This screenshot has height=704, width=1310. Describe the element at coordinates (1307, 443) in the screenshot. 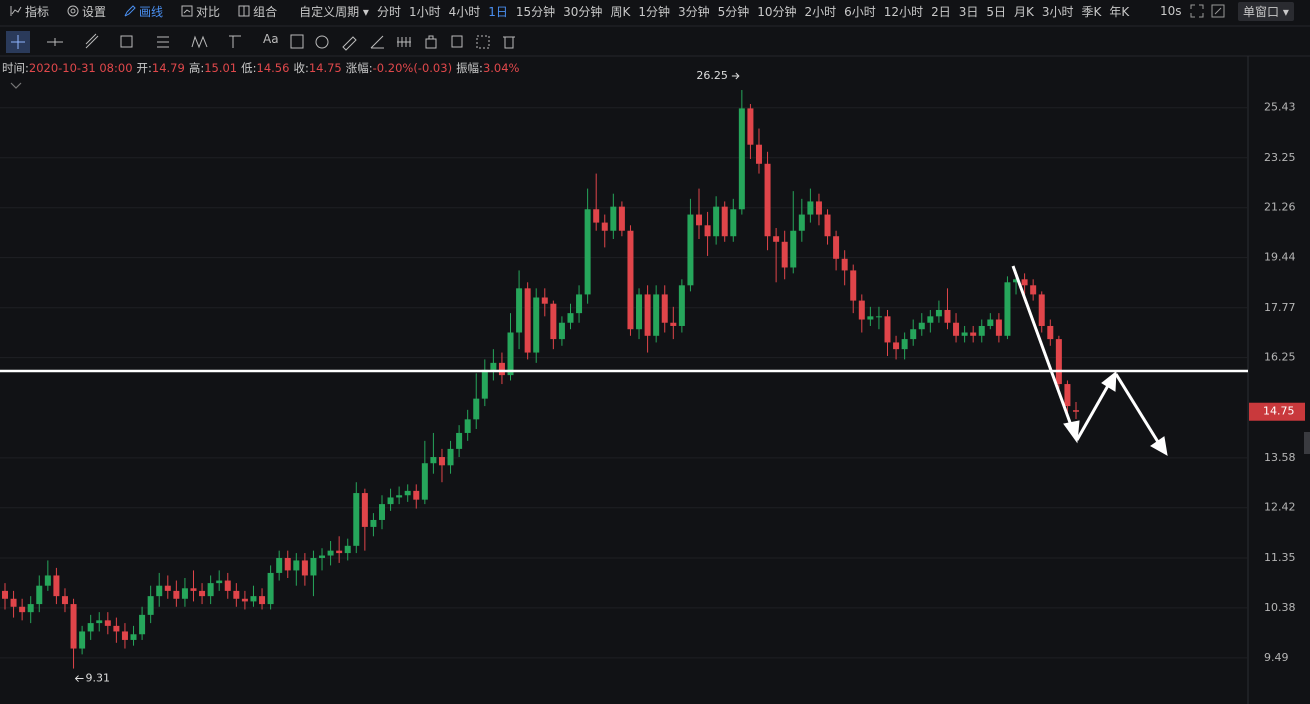

I see `side-tab` at that location.